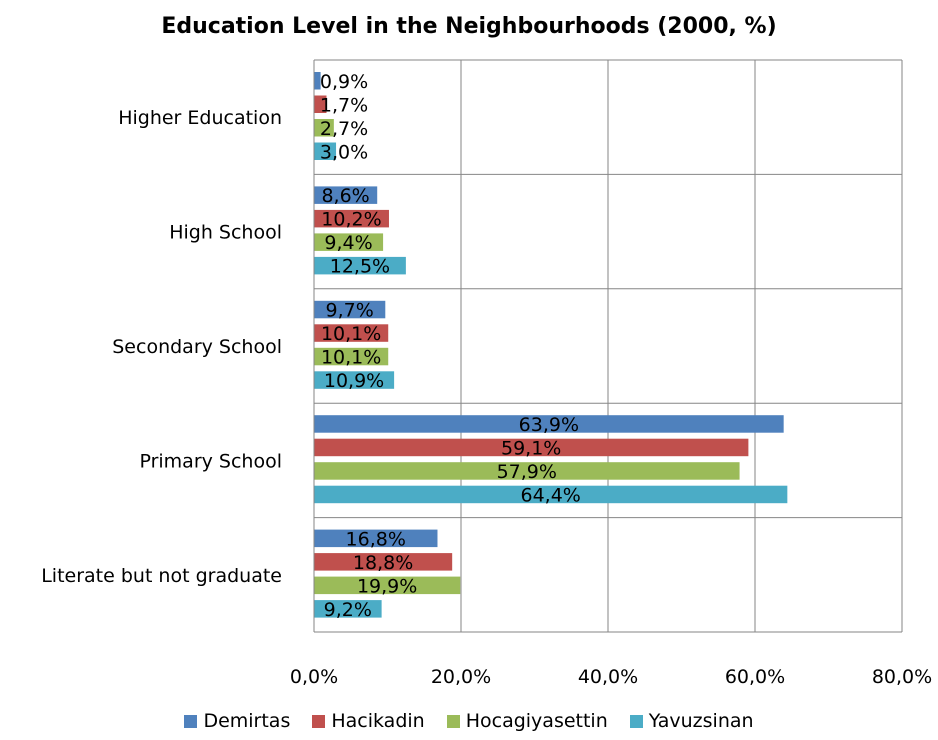 The height and width of the screenshot is (740, 938). Describe the element at coordinates (344, 152) in the screenshot. I see `data-label: 3,0%` at that location.